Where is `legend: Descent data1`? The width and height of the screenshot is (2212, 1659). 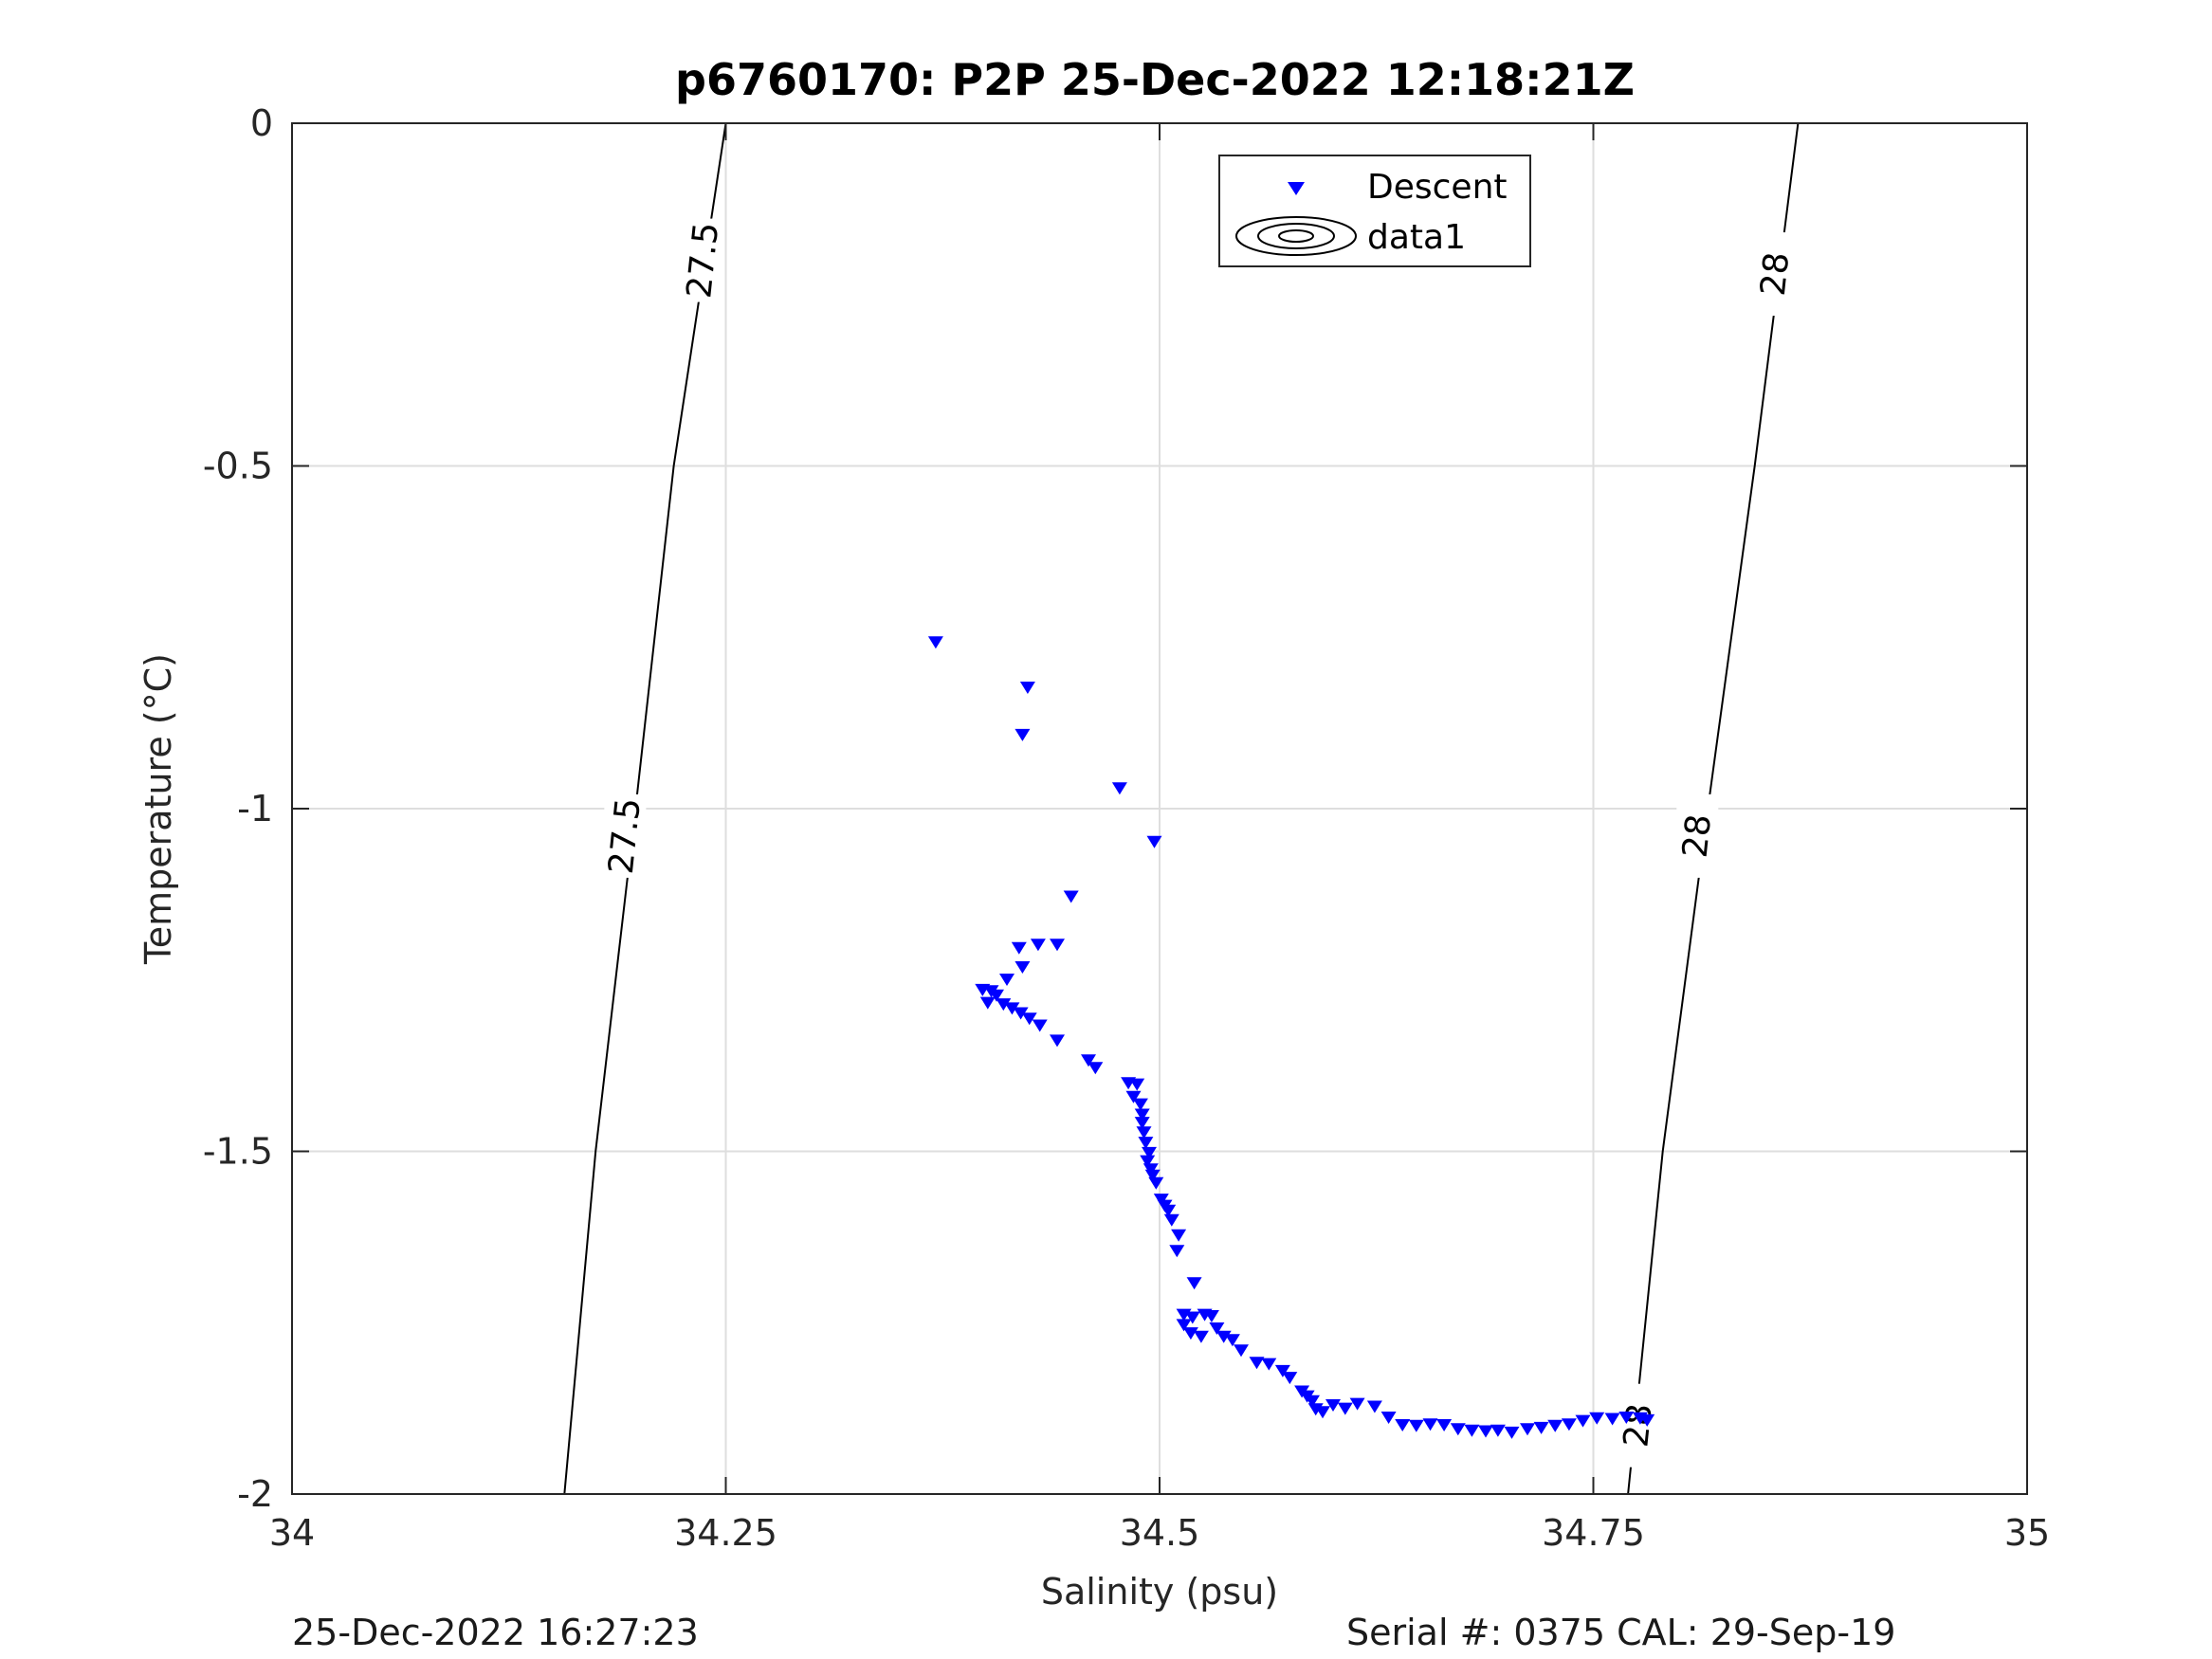 legend: Descent data1 is located at coordinates (1374, 211).